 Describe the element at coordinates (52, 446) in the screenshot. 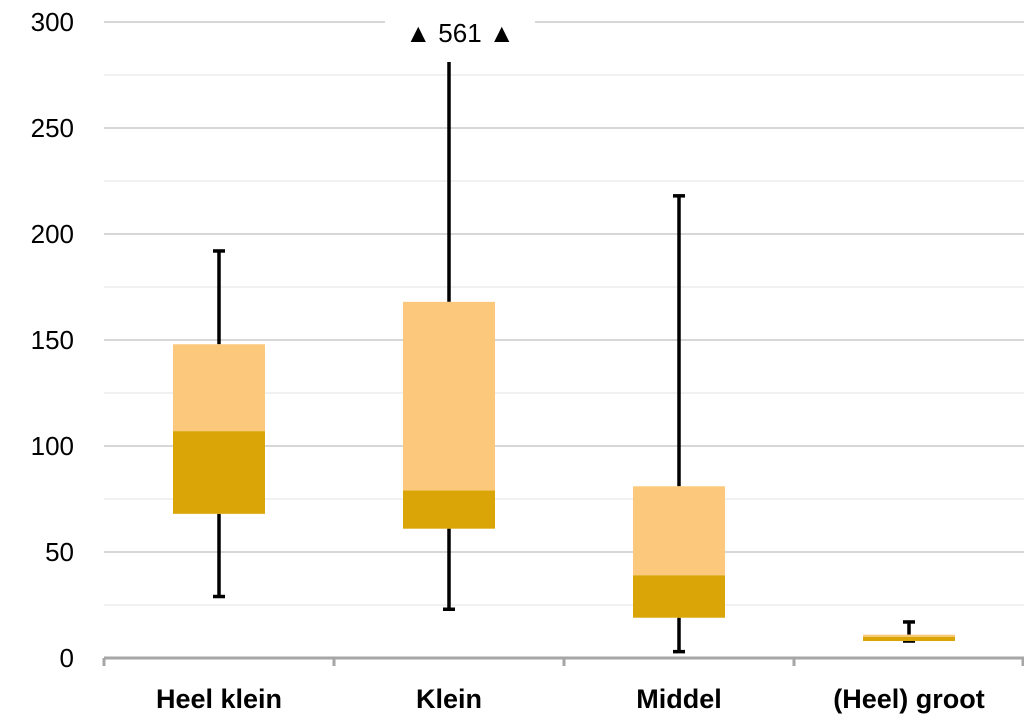

I see `y-tick-label: 100` at that location.